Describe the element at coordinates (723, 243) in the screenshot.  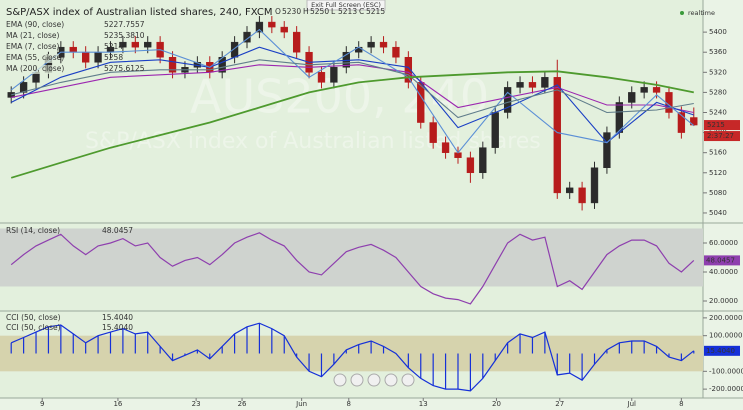
I see `y-tick-label: 60.0000` at that location.